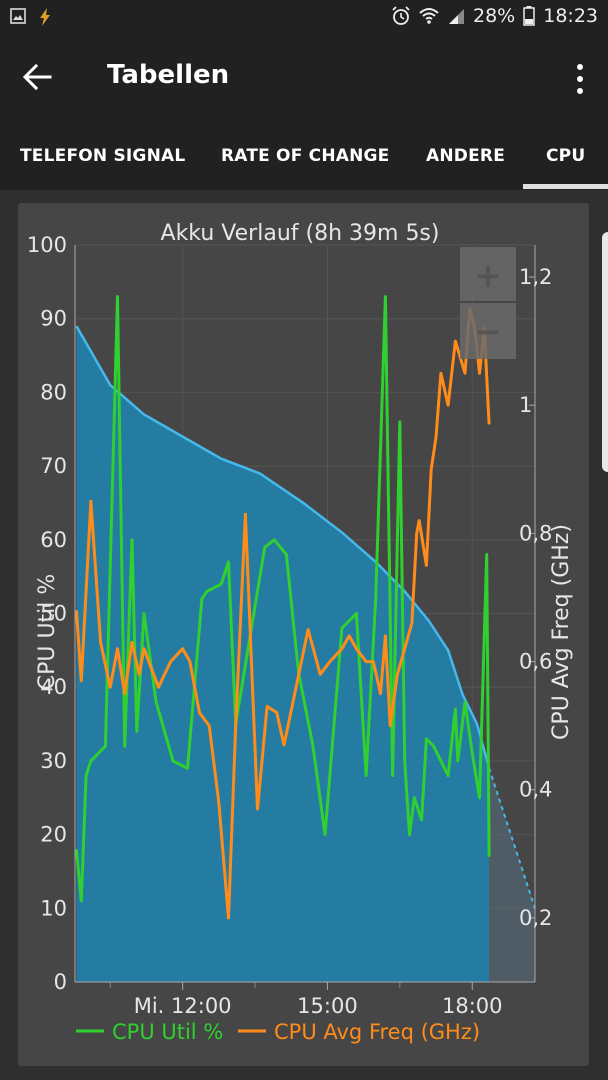  I want to click on y-left-tick-label: 20, so click(53, 835).